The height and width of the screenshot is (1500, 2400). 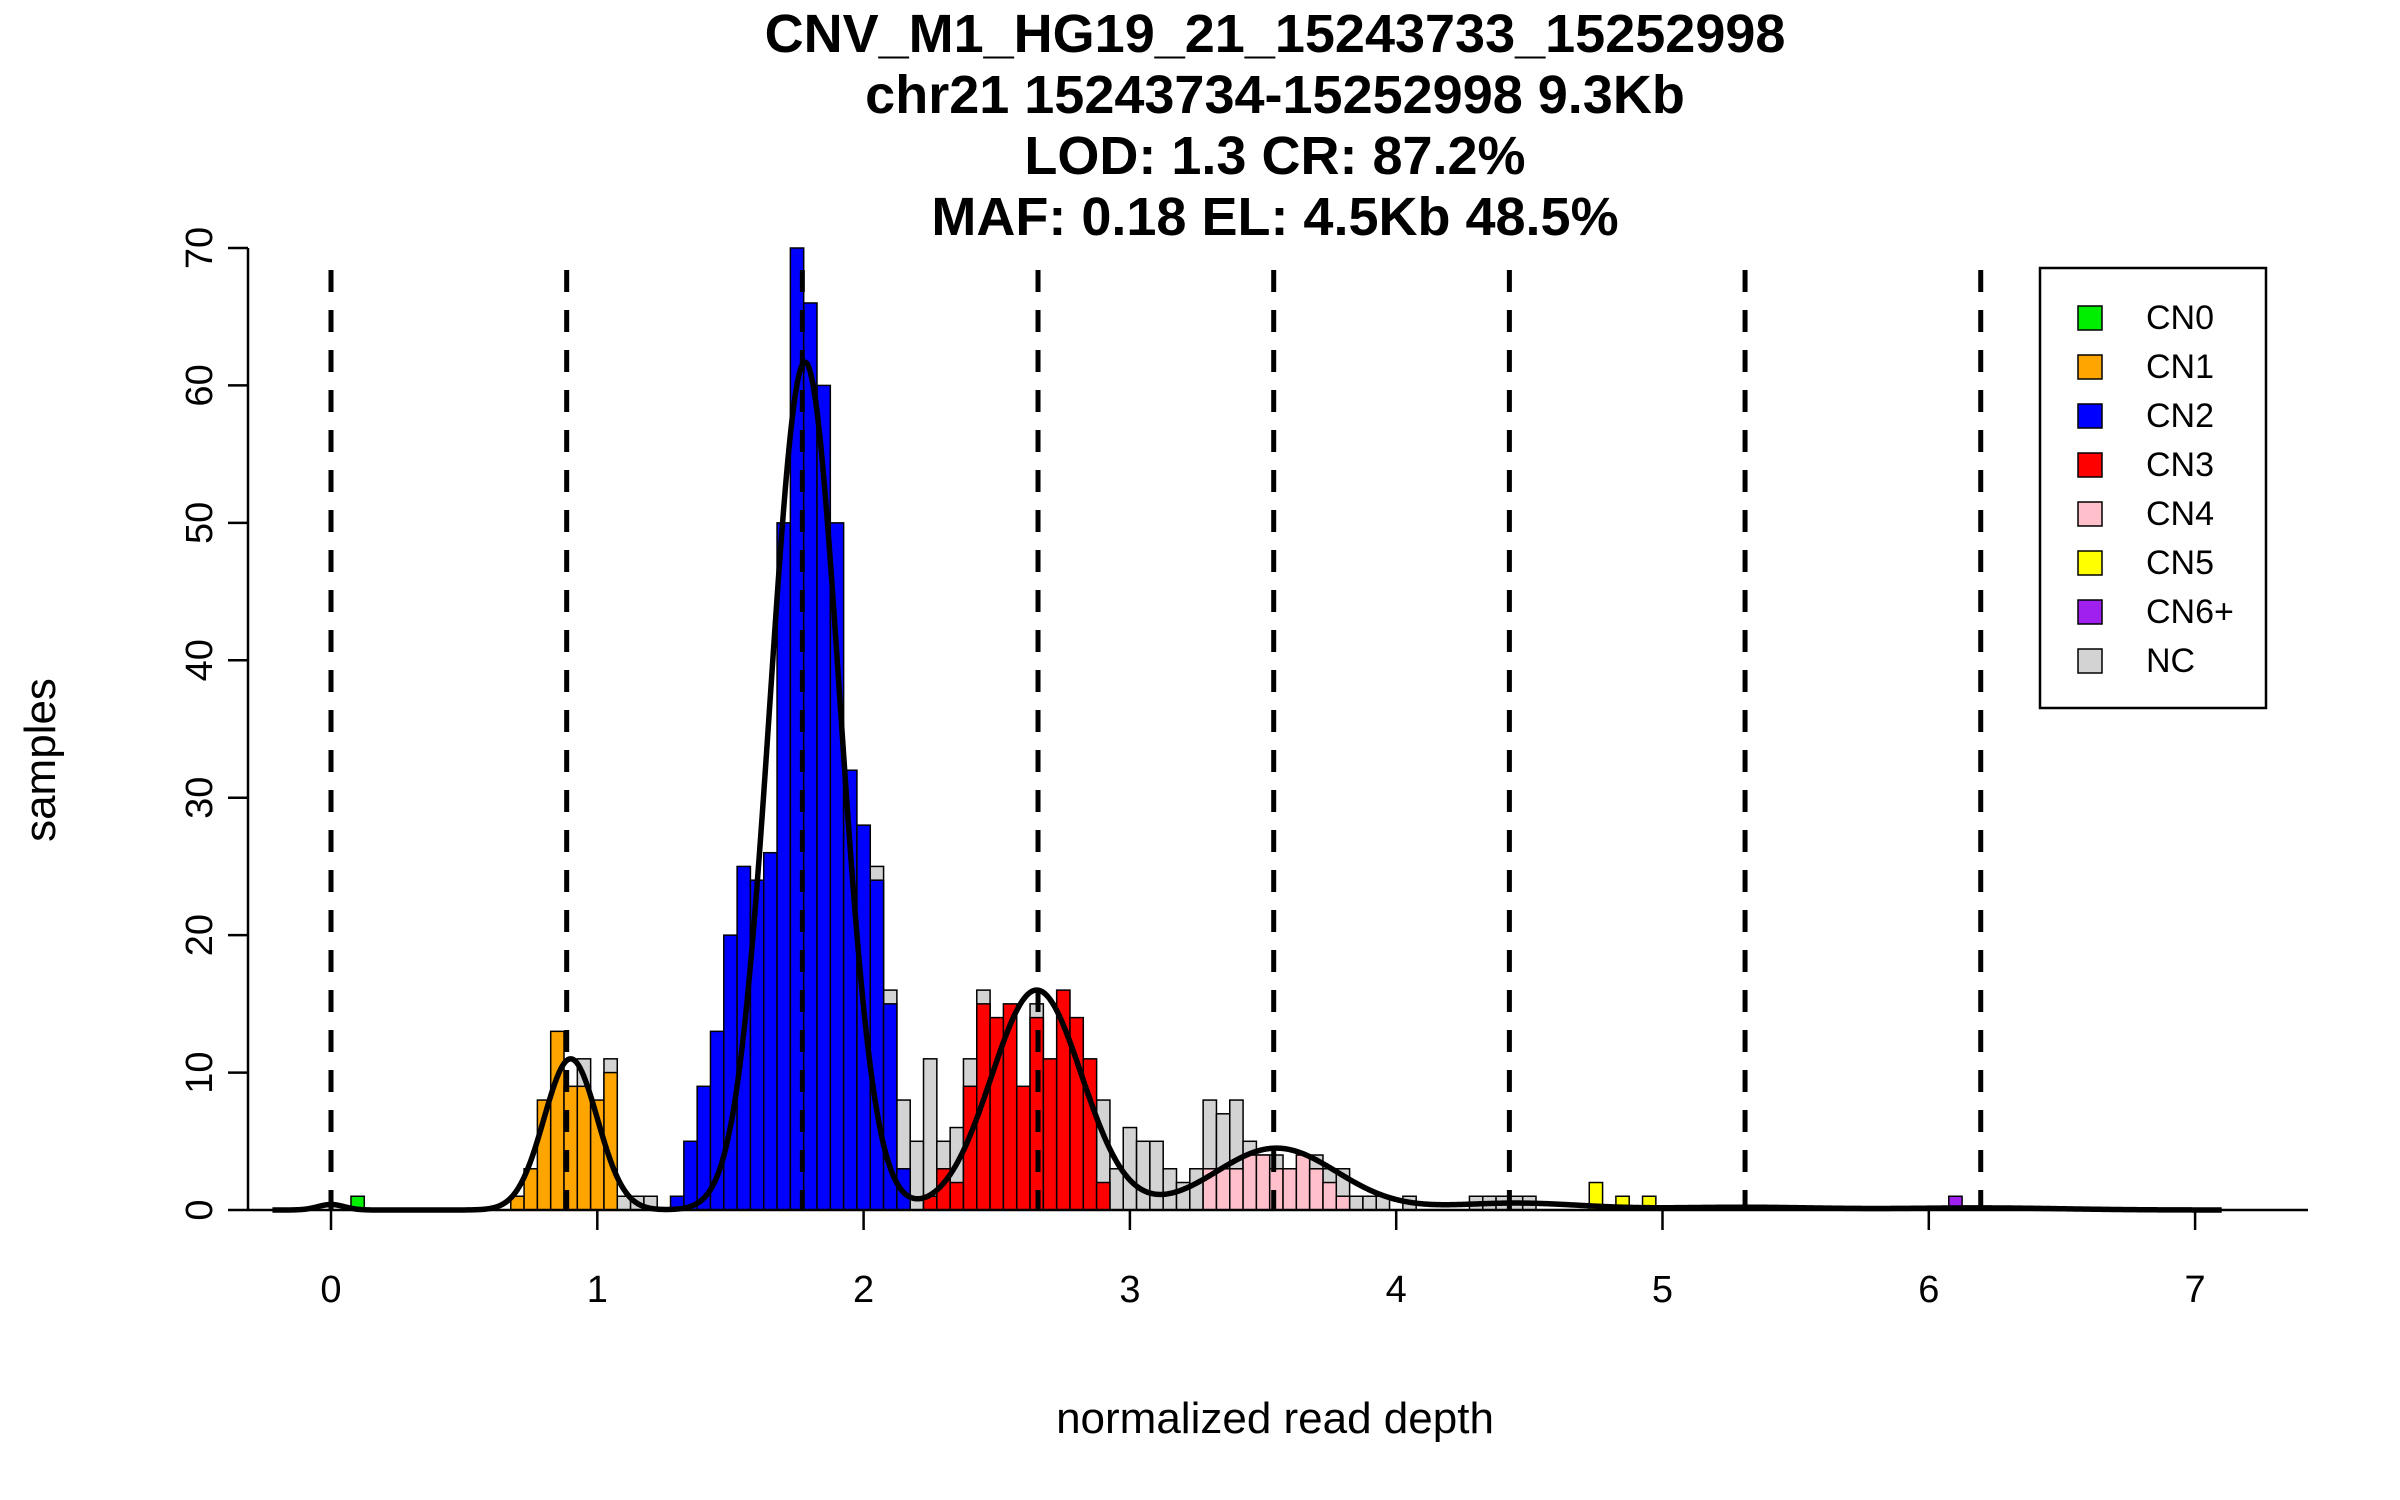 What do you see at coordinates (1275, 34) in the screenshot?
I see `title-line-1: CNV_M1_HG19_21_15243733_15252998` at bounding box center [1275, 34].